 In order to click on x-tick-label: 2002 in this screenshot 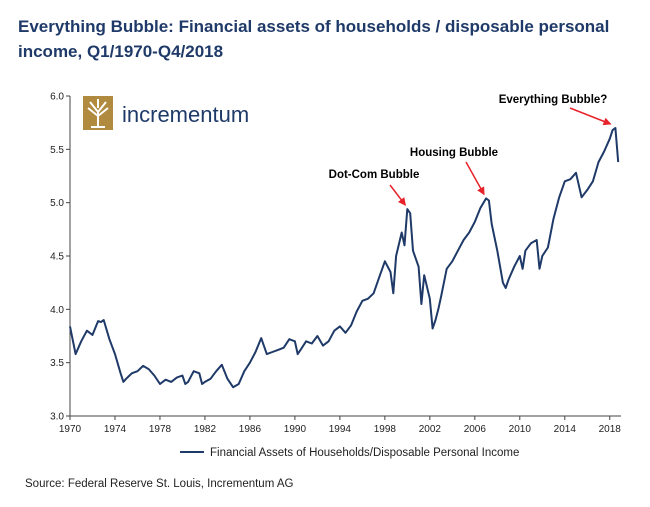, I will do `click(430, 429)`.